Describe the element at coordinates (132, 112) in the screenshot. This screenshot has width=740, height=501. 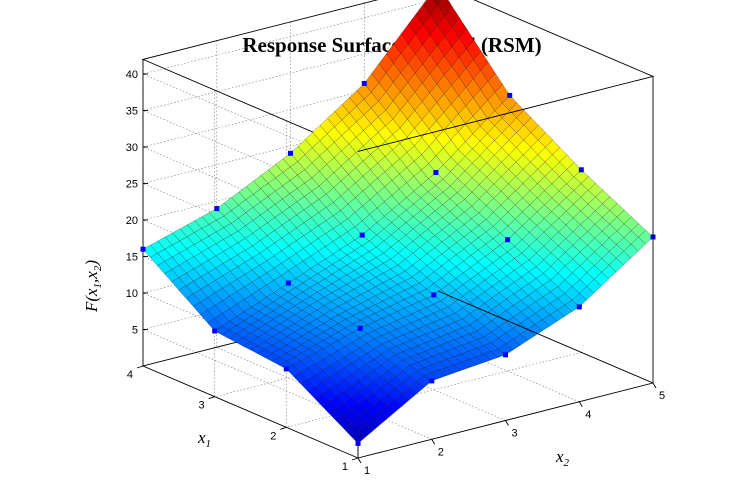
I see `z-tick-label-35: 35` at that location.